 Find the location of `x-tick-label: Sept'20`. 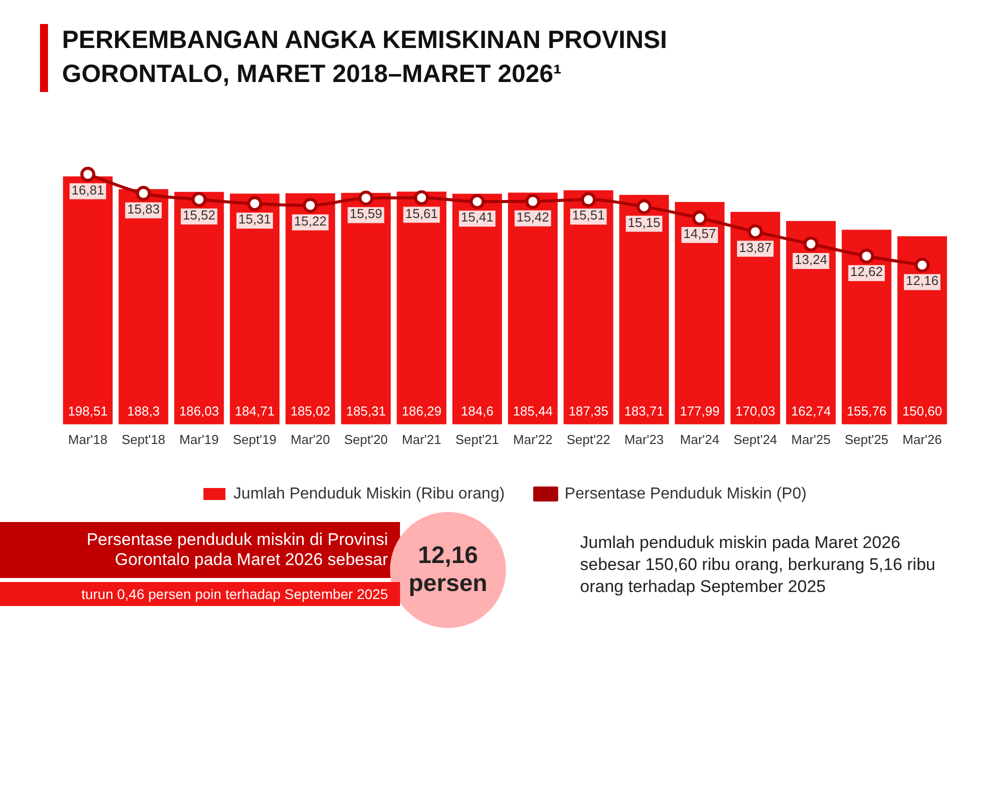

x-tick-label: Sept'20 is located at coordinates (366, 438).